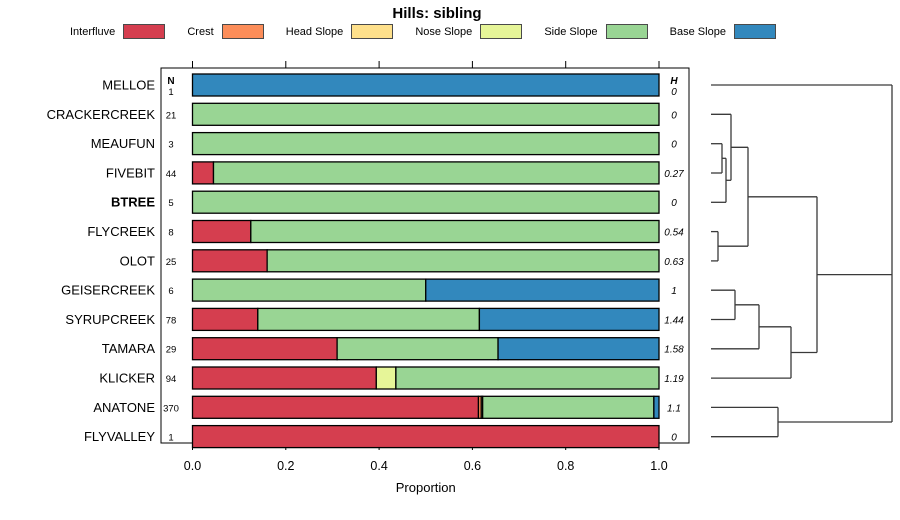 The width and height of the screenshot is (900, 520). What do you see at coordinates (170, 81) in the screenshot?
I see `n-column-header: N` at bounding box center [170, 81].